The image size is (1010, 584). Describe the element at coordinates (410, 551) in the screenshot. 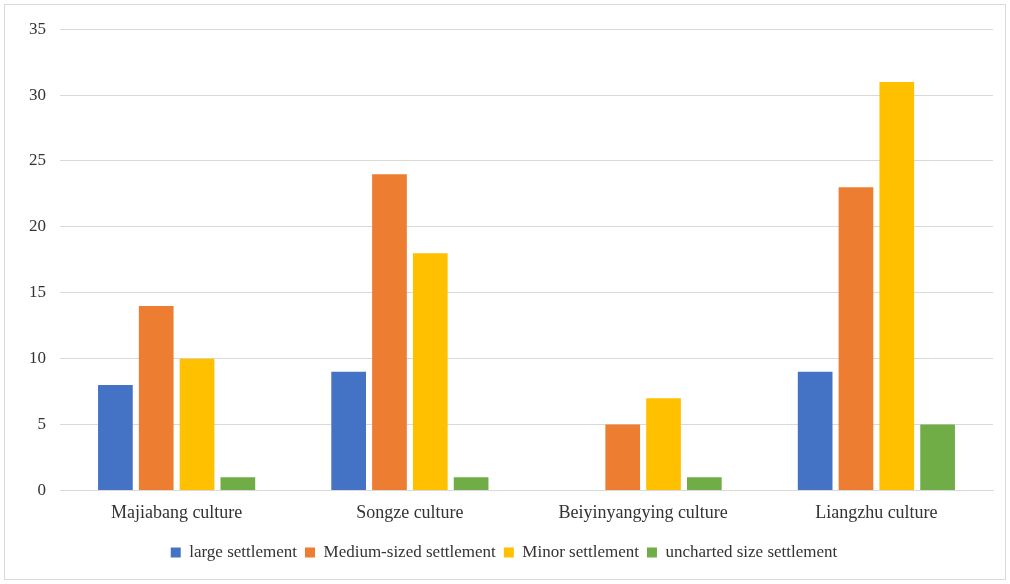

I see `legend-label: Medium-sized settlement` at that location.